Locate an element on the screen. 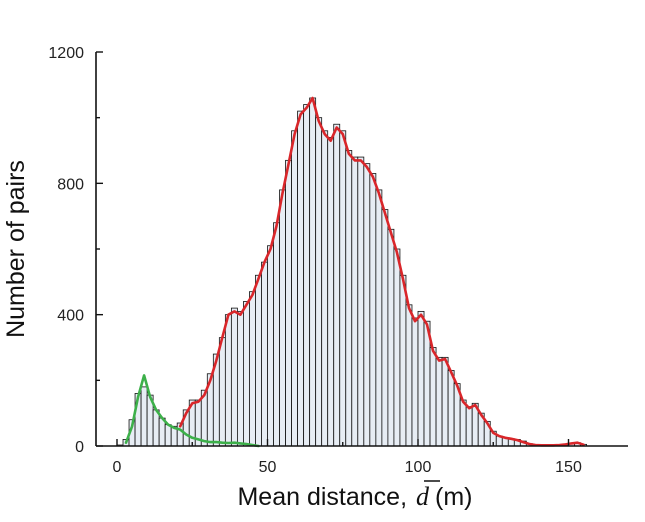 The image size is (645, 522). y-ticks: 0 400 800 1200 is located at coordinates (75, 250).